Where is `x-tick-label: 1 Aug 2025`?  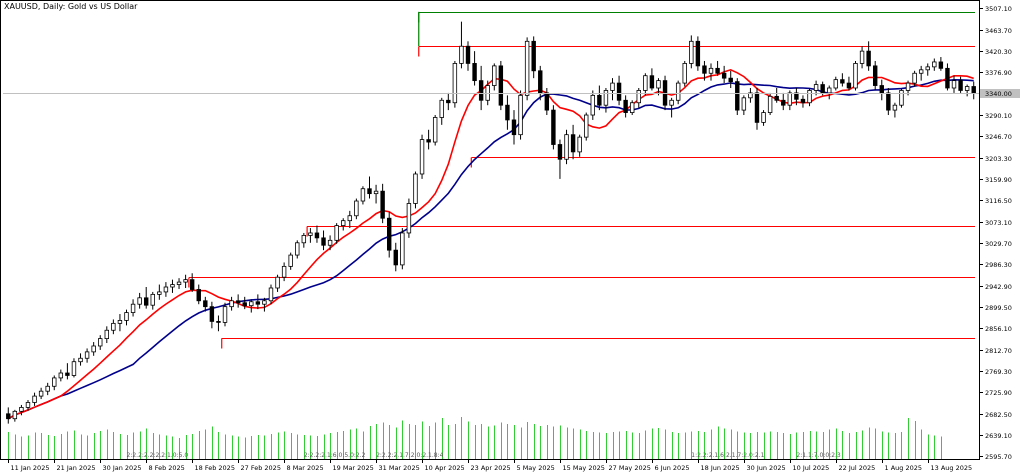
x-tick-label: 1 Aug 2025 is located at coordinates (904, 468).